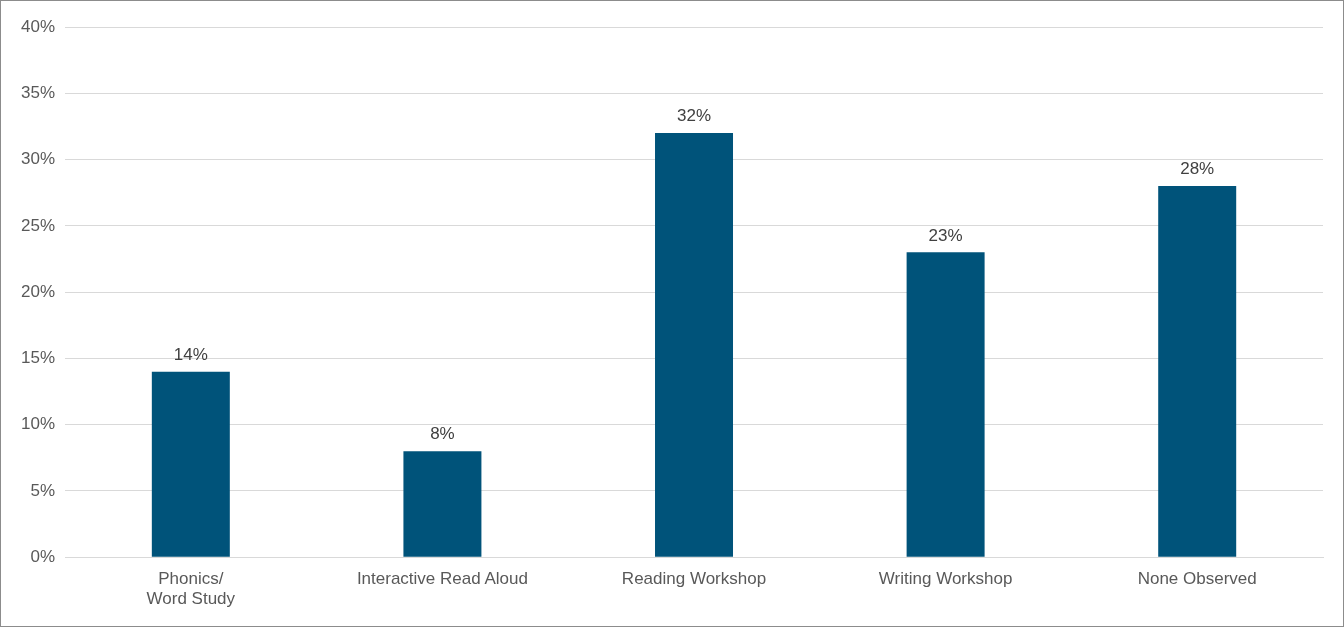  What do you see at coordinates (945, 579) in the screenshot?
I see `x-tick-label: Writing Workshop` at bounding box center [945, 579].